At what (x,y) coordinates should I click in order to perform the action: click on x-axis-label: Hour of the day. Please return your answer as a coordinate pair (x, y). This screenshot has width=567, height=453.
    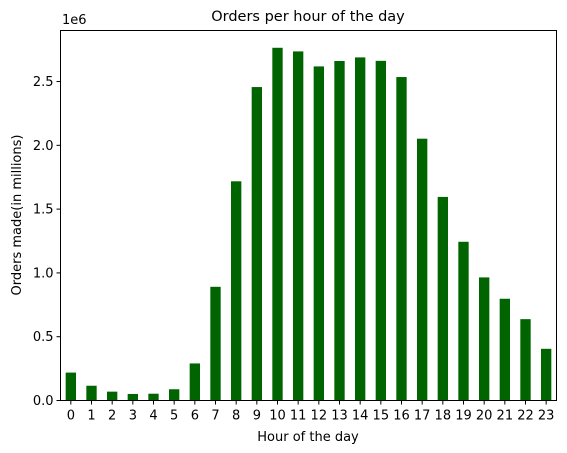
    Looking at the image, I should click on (308, 437).